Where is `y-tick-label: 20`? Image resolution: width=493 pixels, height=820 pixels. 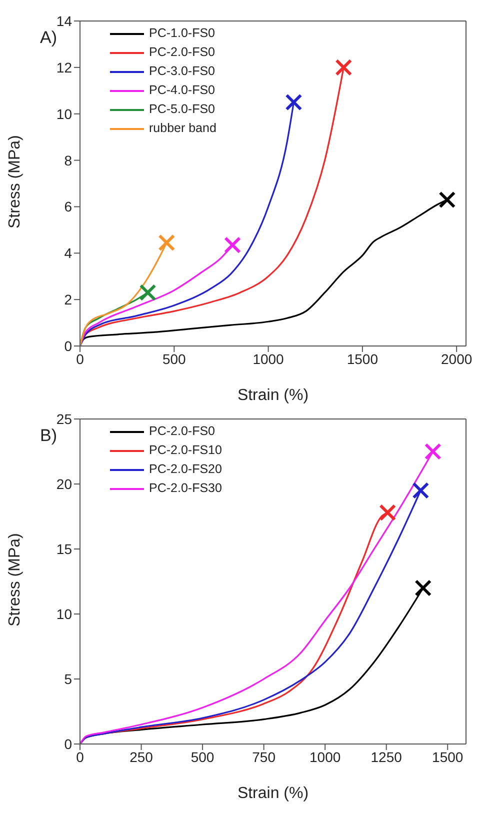
y-tick-label: 20 is located at coordinates (64, 484).